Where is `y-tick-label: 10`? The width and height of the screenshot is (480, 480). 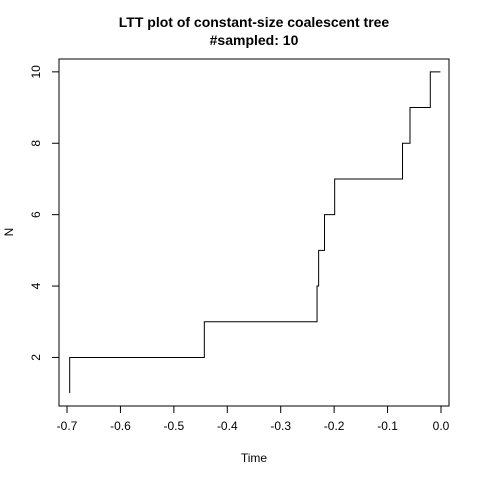
y-tick-label: 10 is located at coordinates (36, 72).